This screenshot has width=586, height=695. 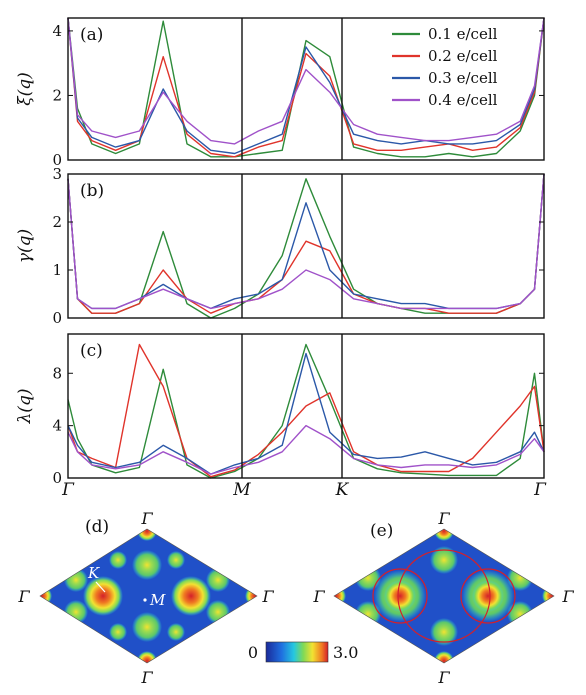 I want to click on heatmap-d-k-label: K, so click(x=93, y=573).